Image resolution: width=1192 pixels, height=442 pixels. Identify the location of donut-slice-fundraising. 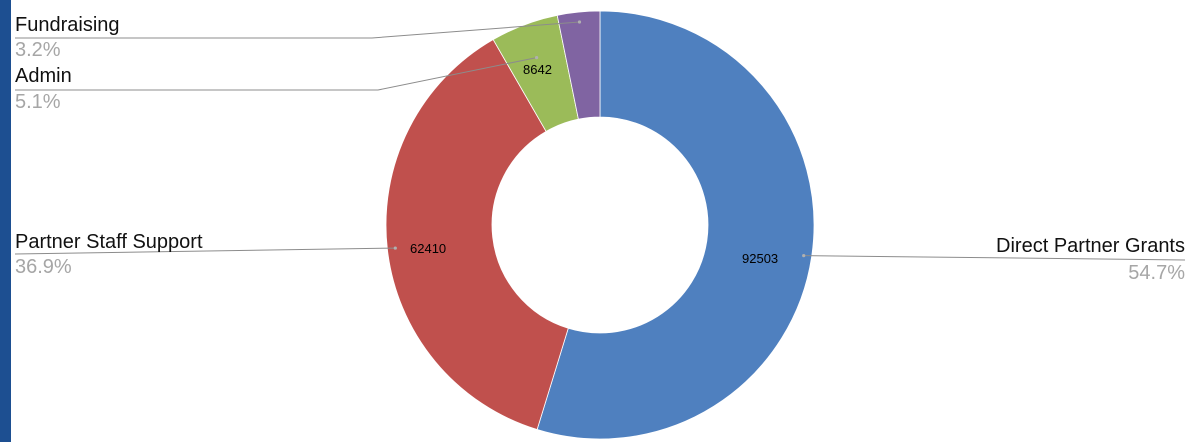
(578, 65).